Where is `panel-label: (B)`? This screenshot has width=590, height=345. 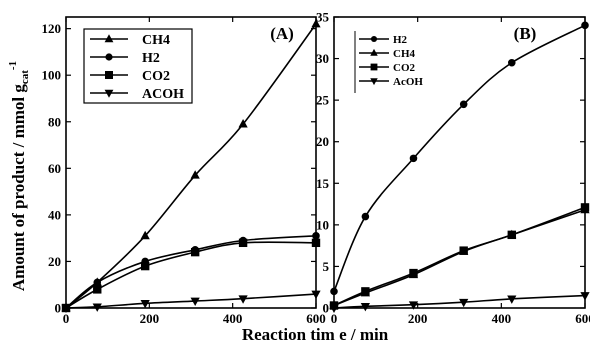
panel-label: (B) is located at coordinates (525, 33).